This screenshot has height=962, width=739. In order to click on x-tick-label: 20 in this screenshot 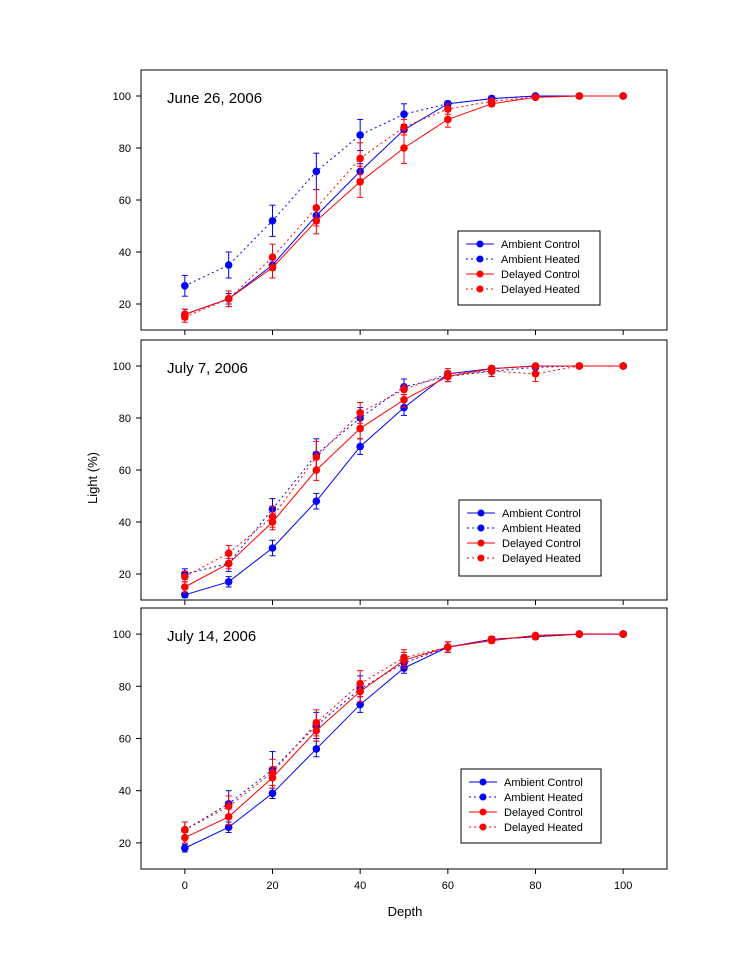, I will do `click(272, 886)`.